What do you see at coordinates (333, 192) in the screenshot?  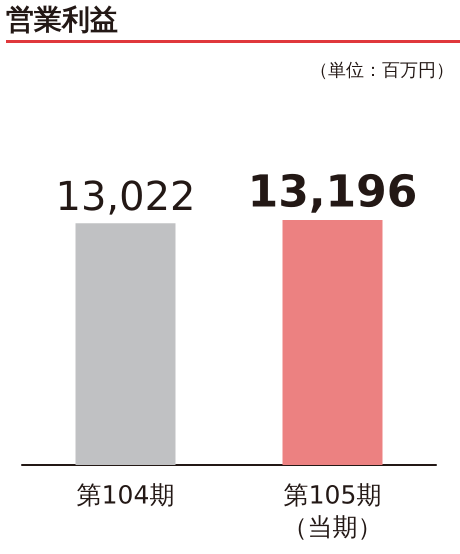 I see `data-label: 13,196` at bounding box center [333, 192].